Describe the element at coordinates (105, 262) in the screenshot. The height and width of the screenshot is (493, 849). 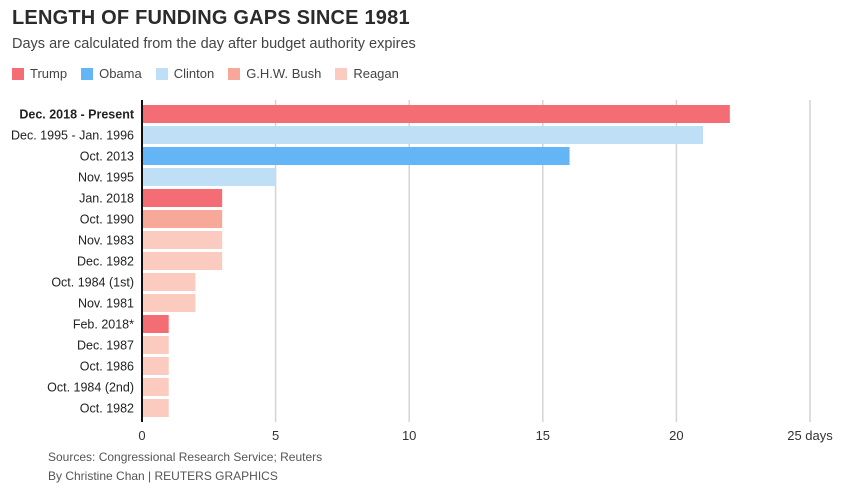
I see `category-label: Dec. 1982` at that location.